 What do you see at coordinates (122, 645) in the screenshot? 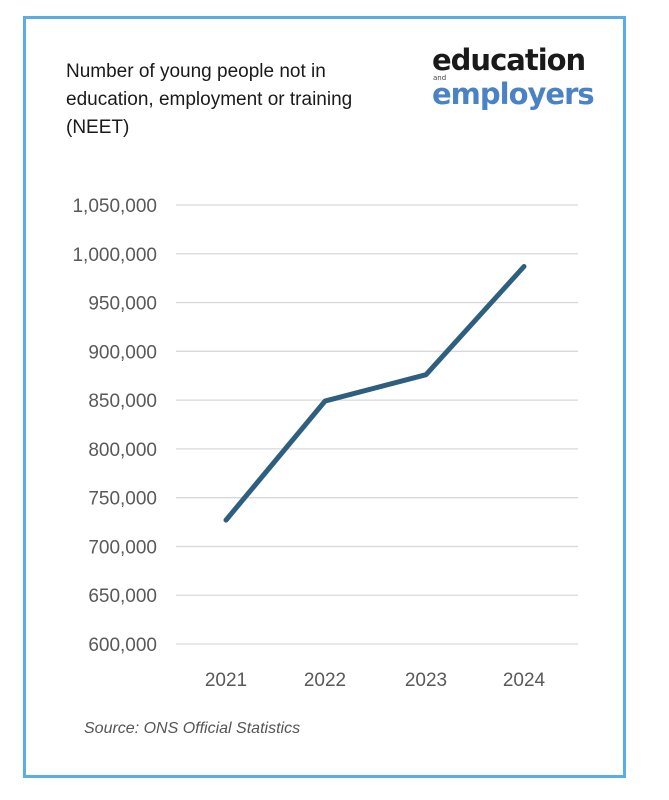
I see `y-tick-label: 600,000` at bounding box center [122, 645].